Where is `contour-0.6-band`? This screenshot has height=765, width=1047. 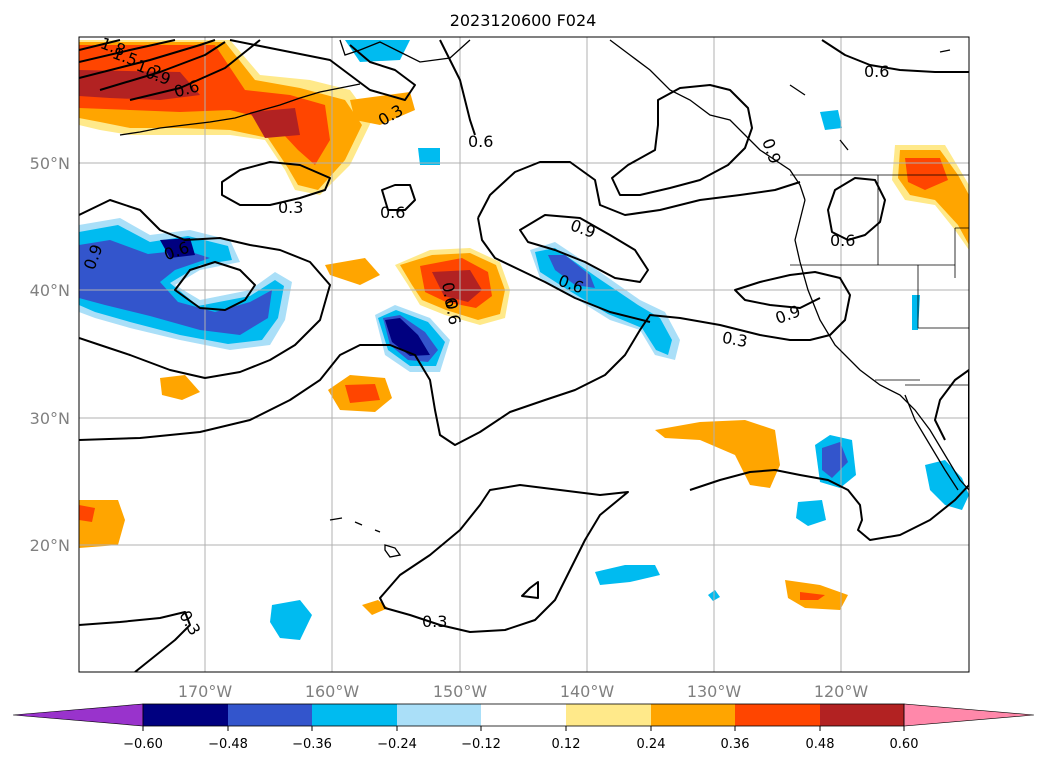 contour-0.6-band is located at coordinates (639, 190).